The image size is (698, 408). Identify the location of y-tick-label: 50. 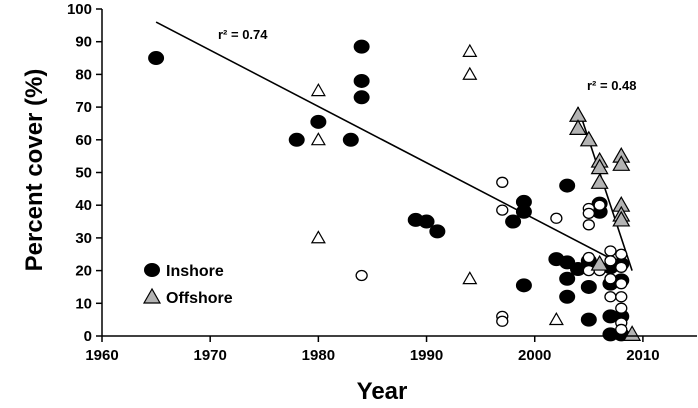
(83, 173).